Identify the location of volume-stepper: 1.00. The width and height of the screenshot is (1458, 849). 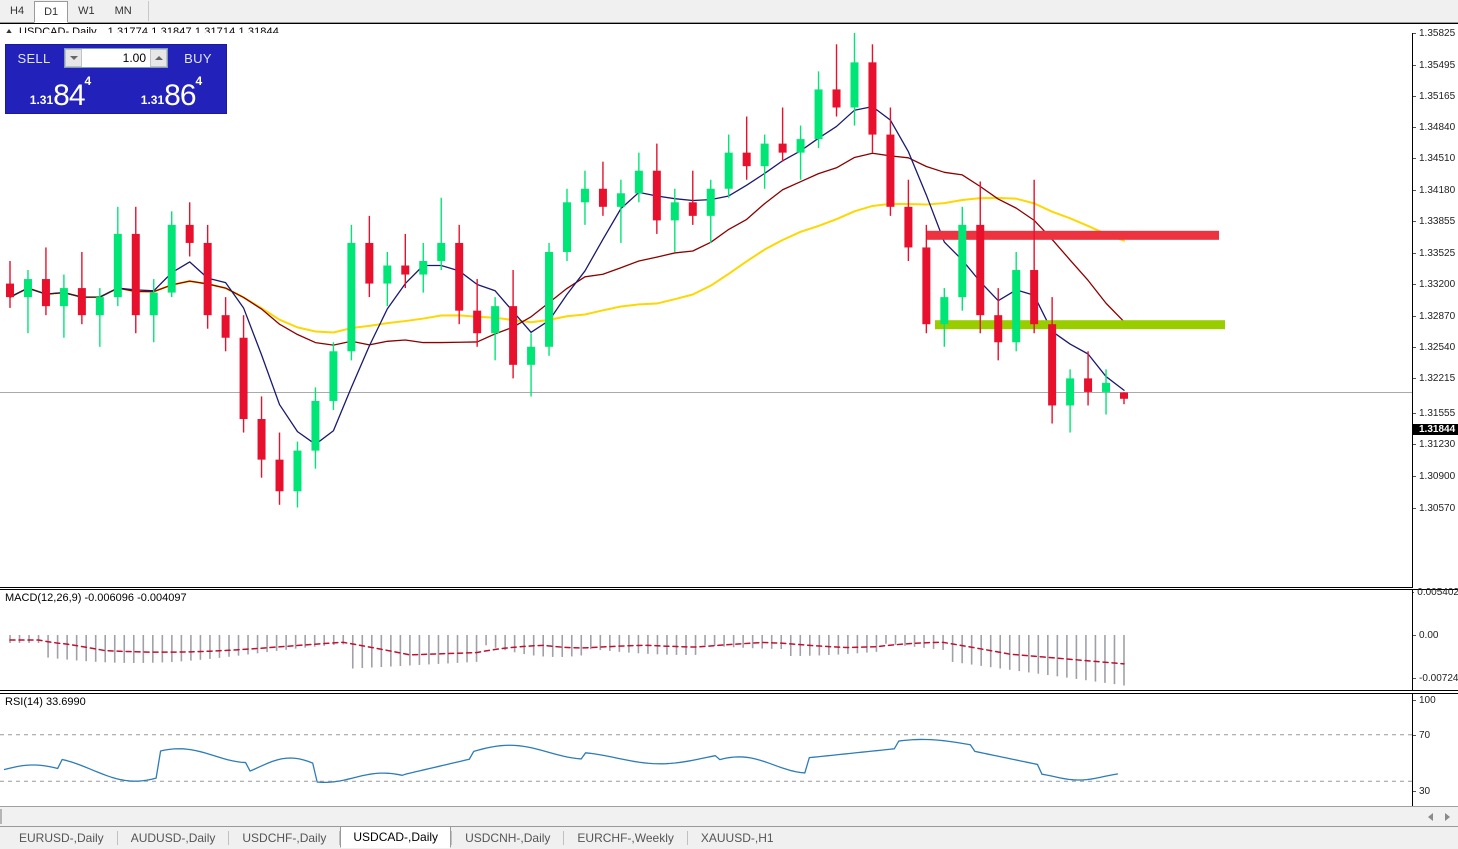
(116, 58).